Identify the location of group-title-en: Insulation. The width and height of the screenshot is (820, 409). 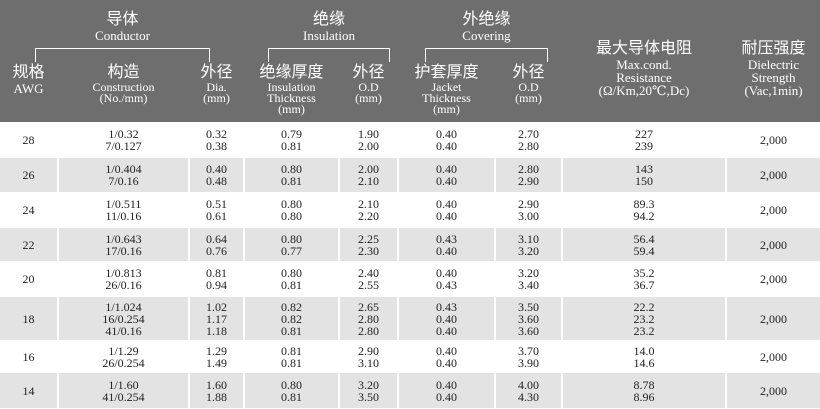
(329, 35).